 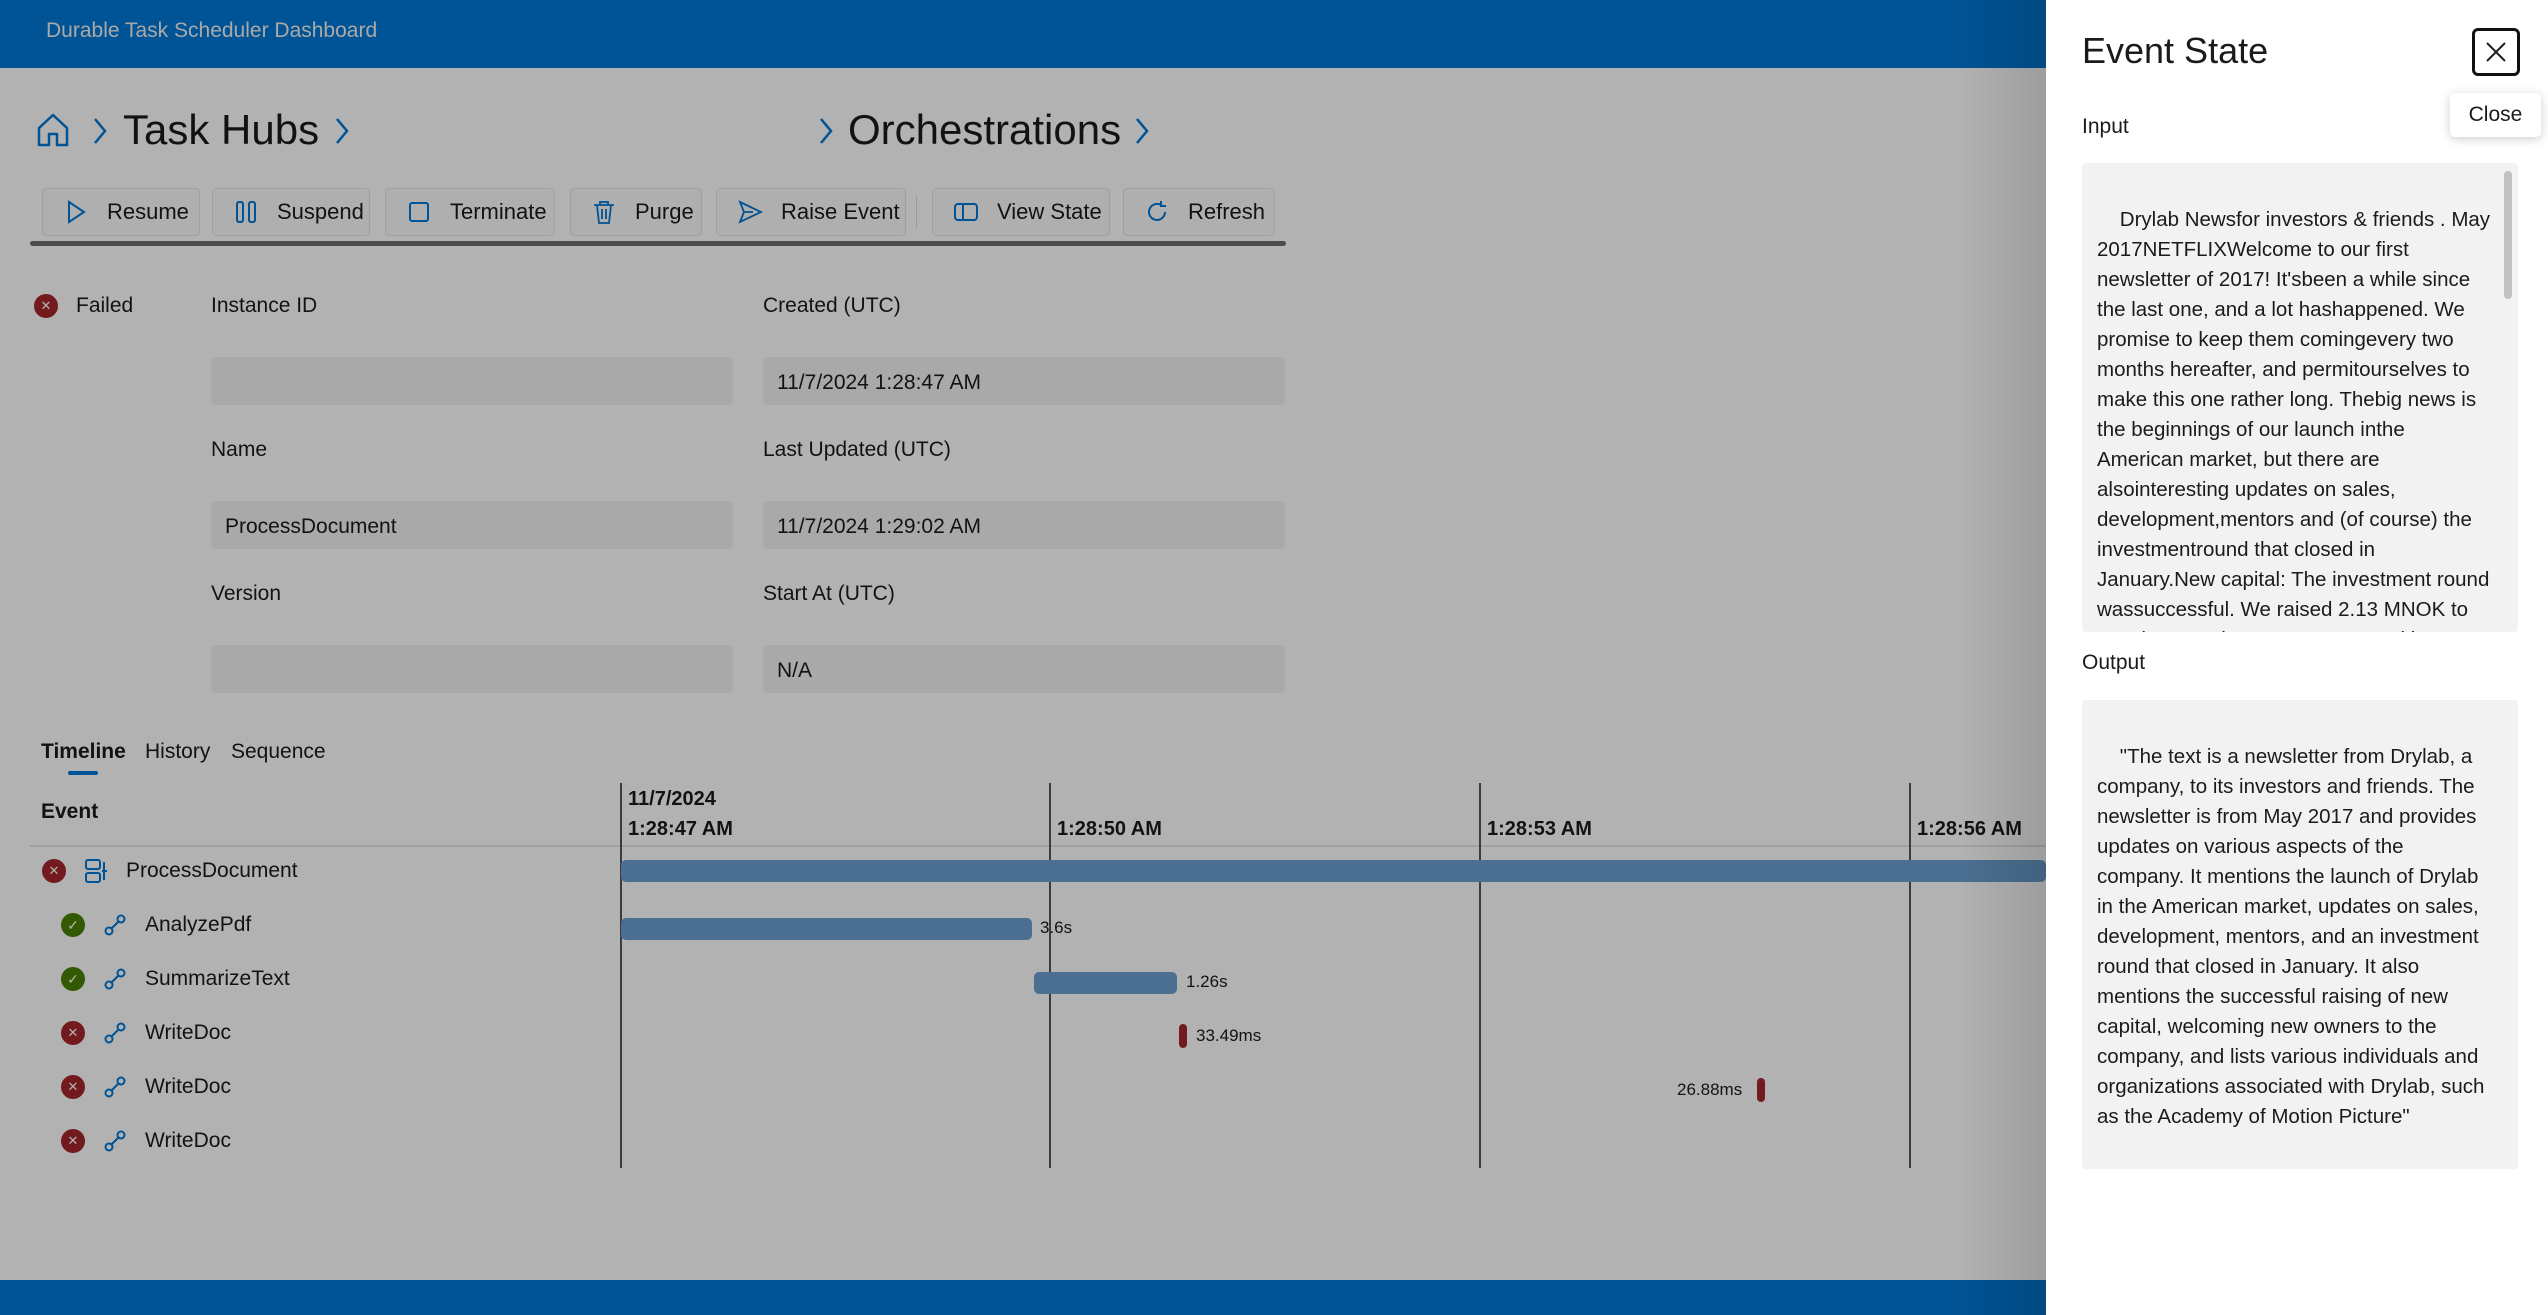 I want to click on timeline-header-divider, so click(x=1040, y=846).